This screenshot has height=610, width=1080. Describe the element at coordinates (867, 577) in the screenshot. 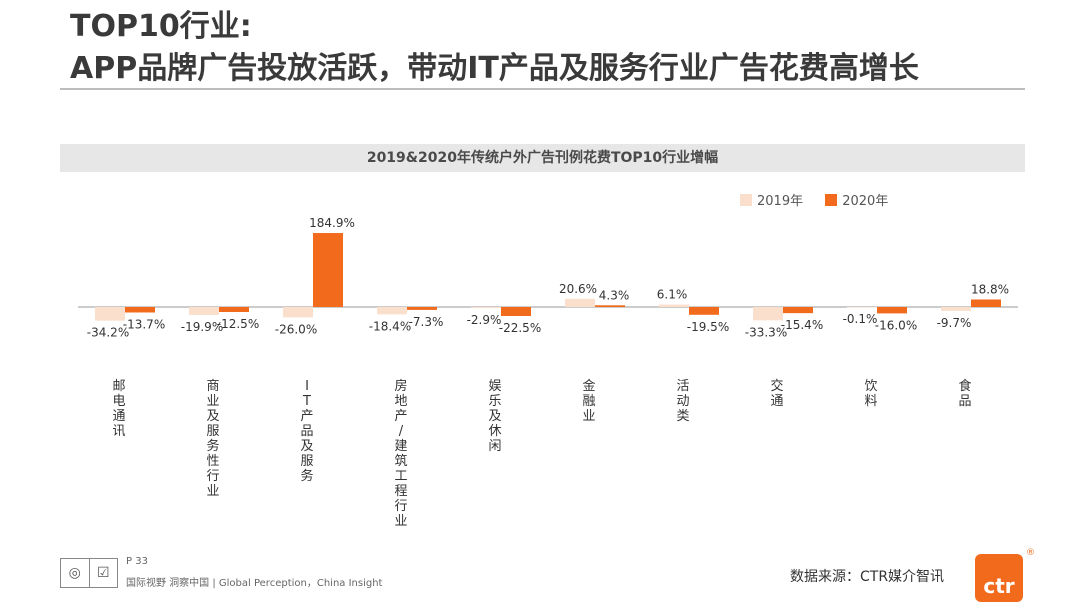

I see `data-source: 数据来源：CTR媒介智讯` at that location.